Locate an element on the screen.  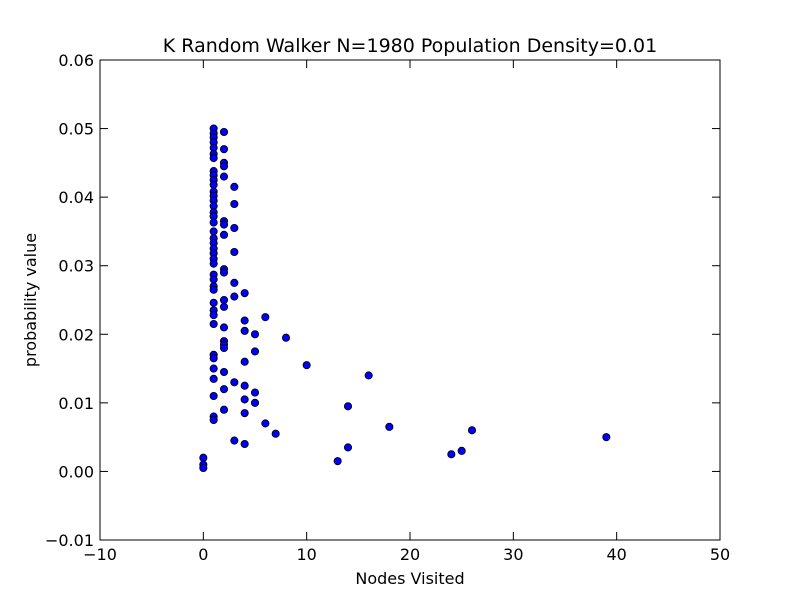
y-tick-label: 0.05 is located at coordinates (76, 129).